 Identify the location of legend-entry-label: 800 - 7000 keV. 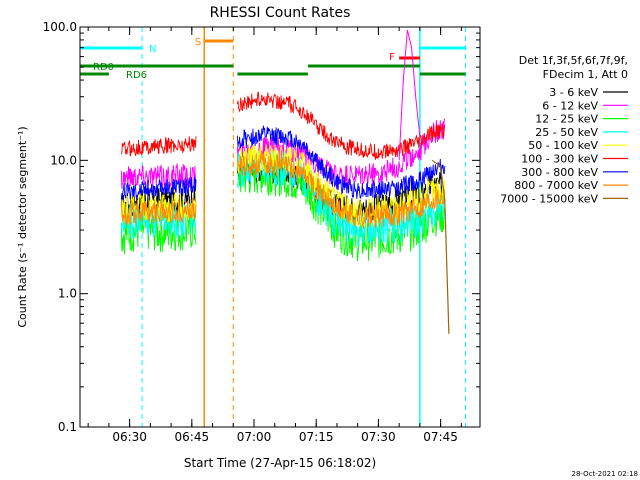
(556, 185).